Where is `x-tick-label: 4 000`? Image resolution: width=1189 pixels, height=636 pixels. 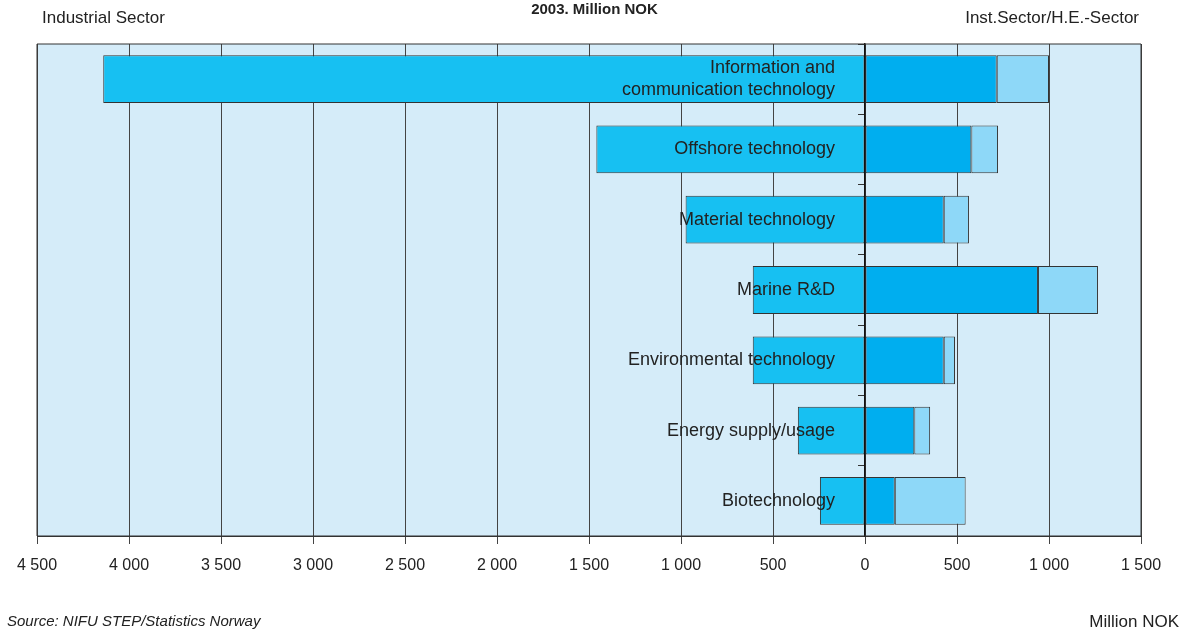
x-tick-label: 4 000 is located at coordinates (129, 565).